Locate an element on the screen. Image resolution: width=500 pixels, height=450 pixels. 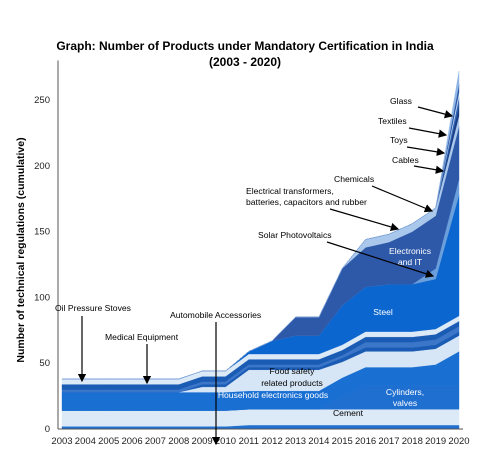
annotation-label: Glass is located at coordinates (401, 101).